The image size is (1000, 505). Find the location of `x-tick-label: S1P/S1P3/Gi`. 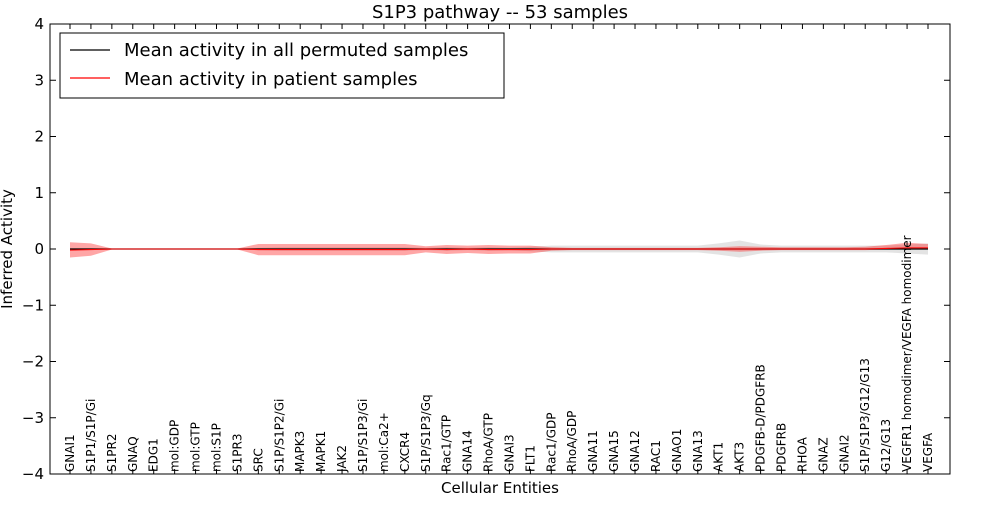

x-tick-label: S1P/S1P3/Gi is located at coordinates (363, 435).